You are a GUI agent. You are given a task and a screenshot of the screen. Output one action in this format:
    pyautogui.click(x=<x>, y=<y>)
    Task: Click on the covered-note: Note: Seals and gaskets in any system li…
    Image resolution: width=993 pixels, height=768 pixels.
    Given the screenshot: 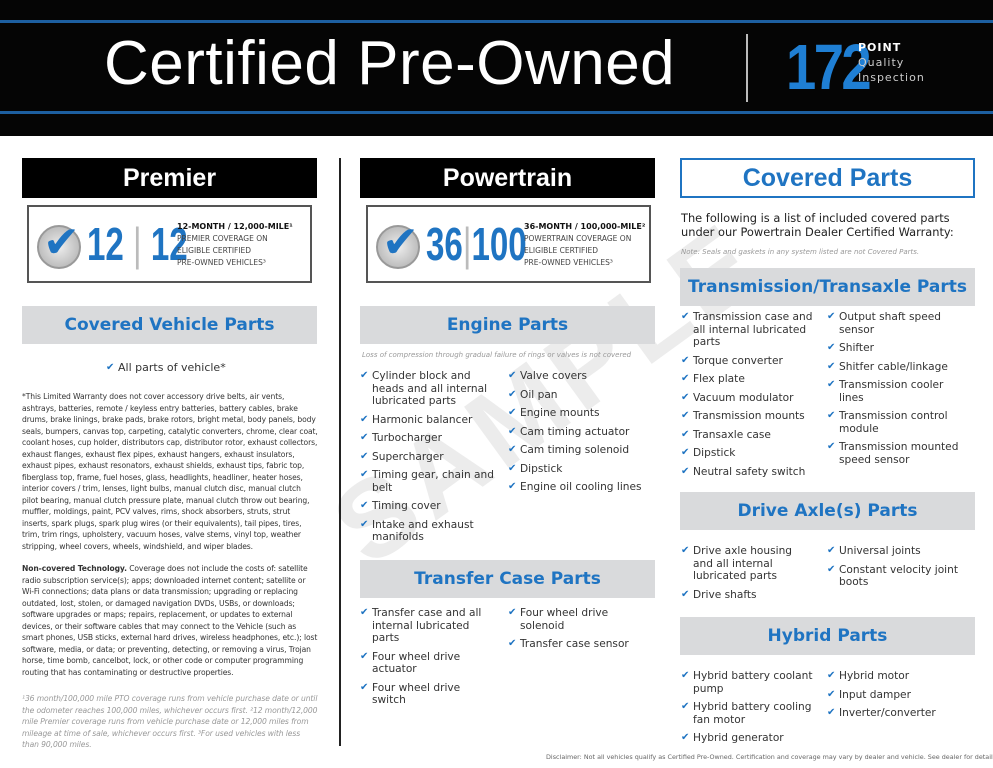 What is the action you would take?
    pyautogui.click(x=800, y=252)
    